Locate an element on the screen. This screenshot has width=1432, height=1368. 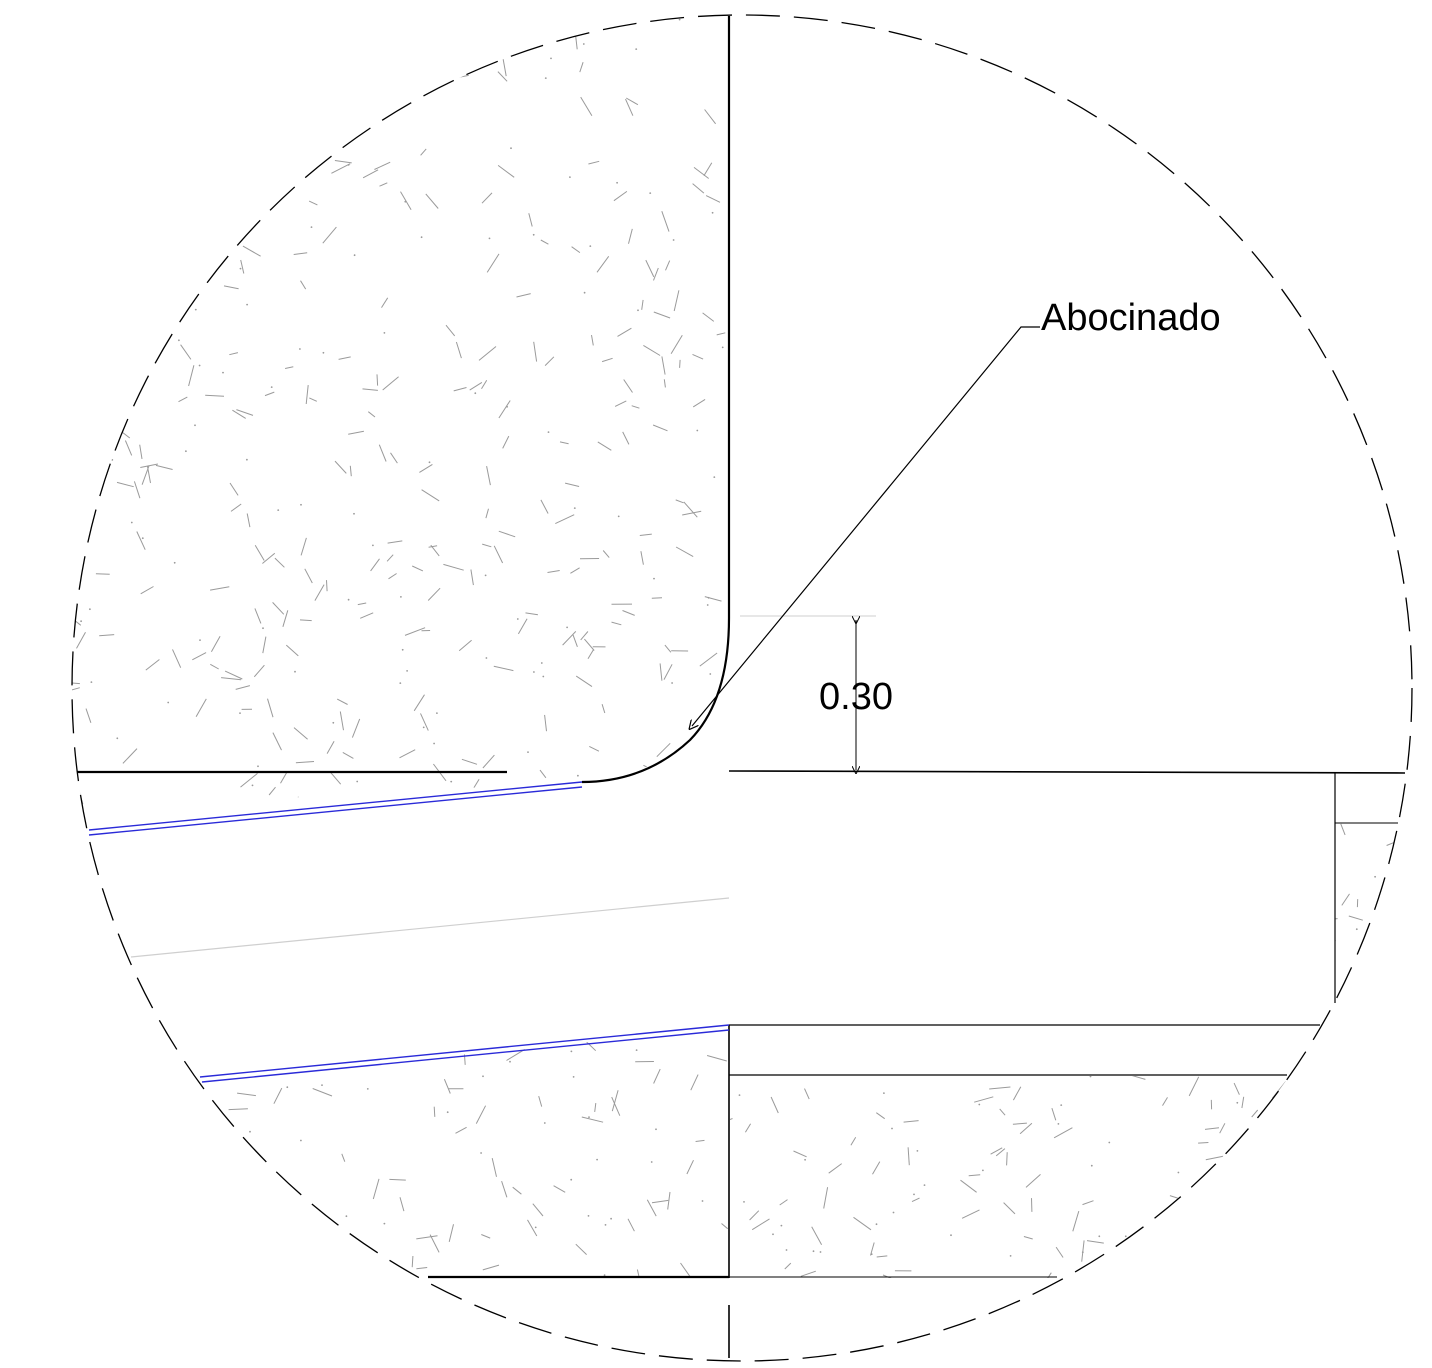
hatch-bottom-left is located at coordinates (460, 1153).